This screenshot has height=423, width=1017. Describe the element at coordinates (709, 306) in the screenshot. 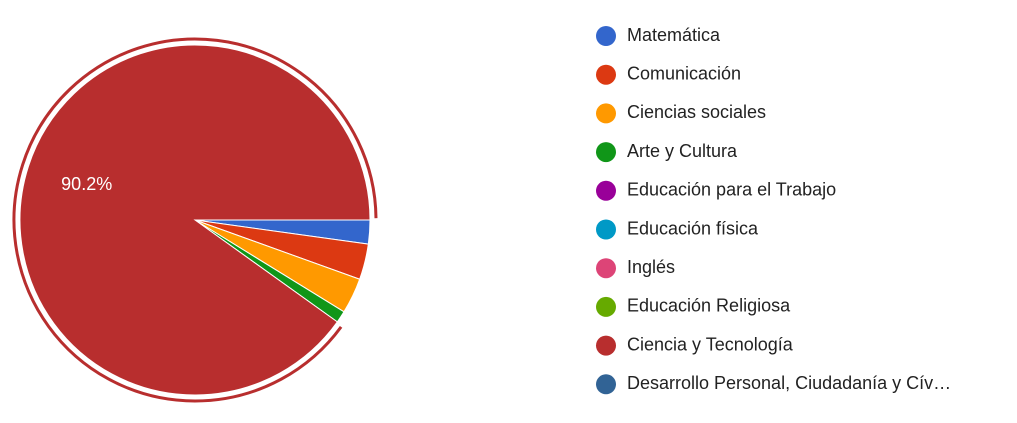

I see `legend-label: Educación Religiosa` at that location.